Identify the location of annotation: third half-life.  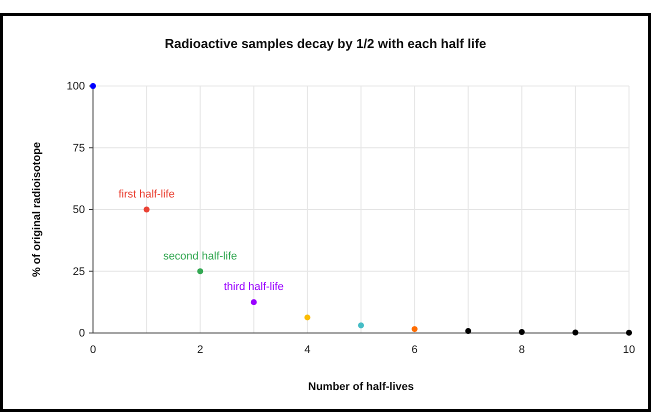
(254, 287).